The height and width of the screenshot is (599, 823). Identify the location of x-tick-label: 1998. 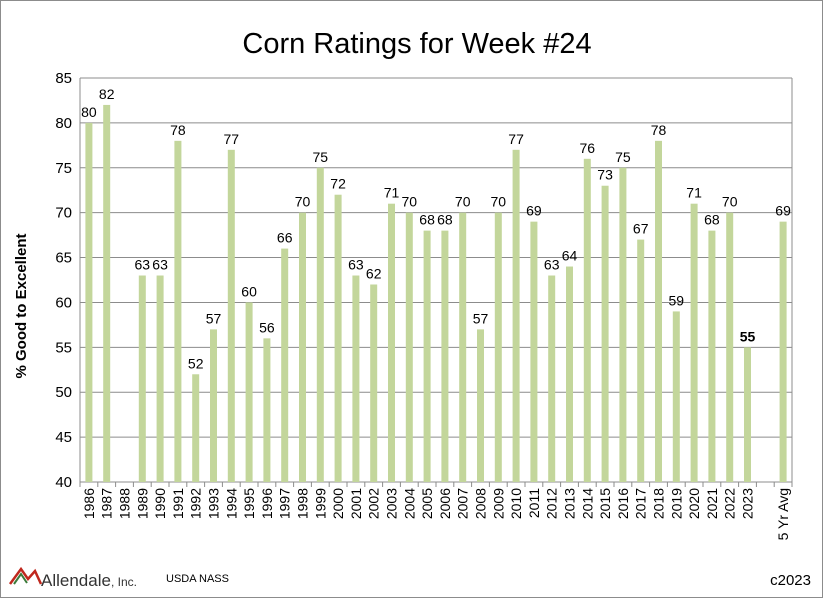
(303, 503).